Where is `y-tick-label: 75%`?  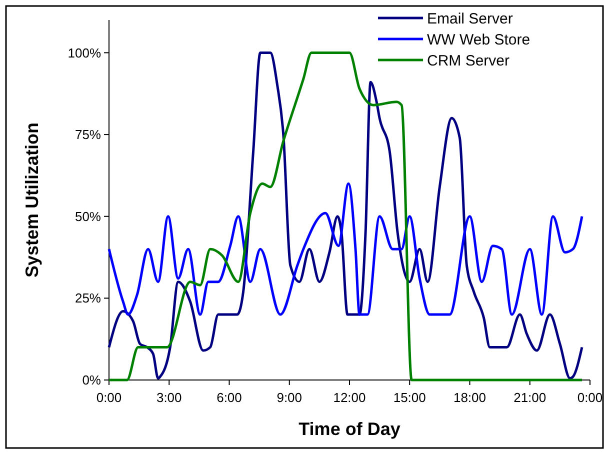 y-tick-label: 75% is located at coordinates (88, 134).